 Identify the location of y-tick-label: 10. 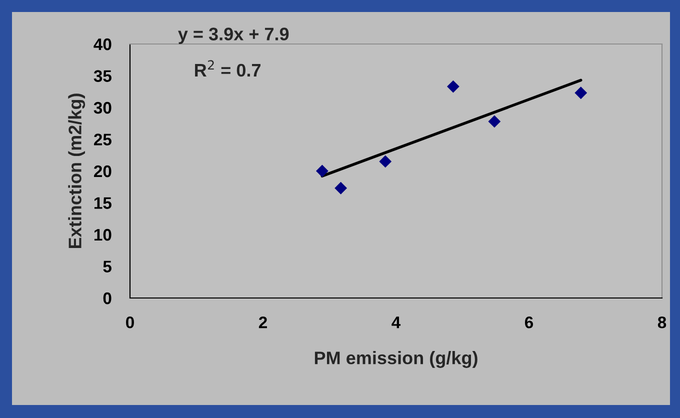
(103, 234).